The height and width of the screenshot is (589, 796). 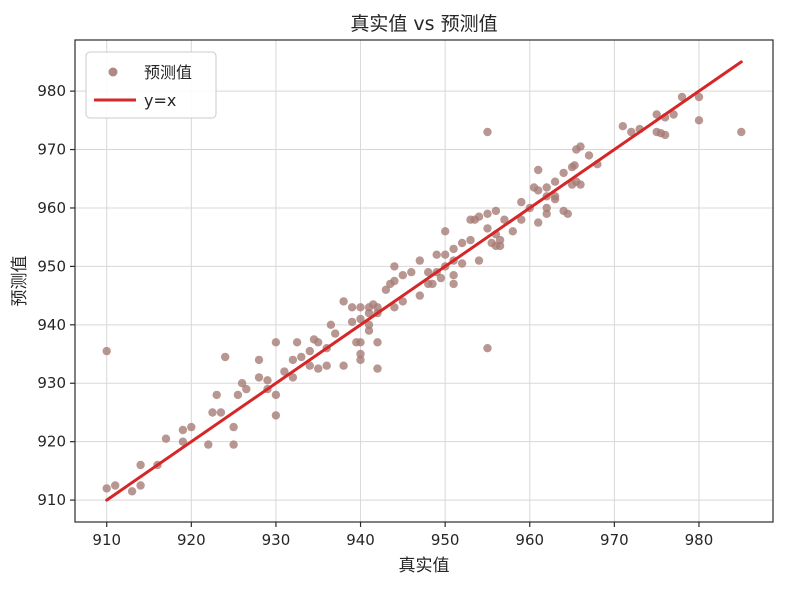 I want to click on y-tick-label: 920, so click(x=51, y=442).